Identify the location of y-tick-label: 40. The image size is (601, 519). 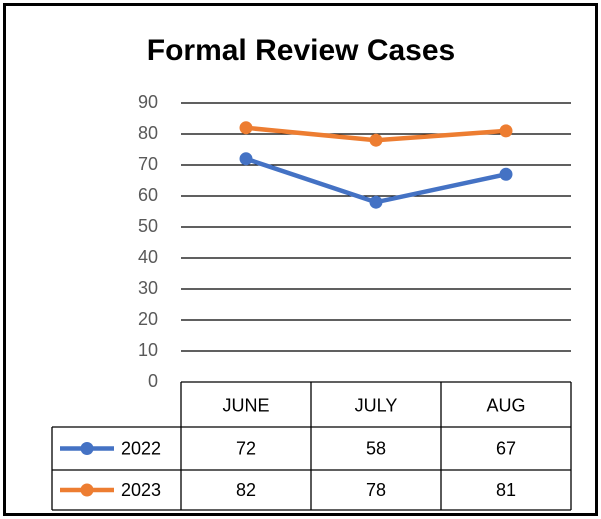
(148, 257).